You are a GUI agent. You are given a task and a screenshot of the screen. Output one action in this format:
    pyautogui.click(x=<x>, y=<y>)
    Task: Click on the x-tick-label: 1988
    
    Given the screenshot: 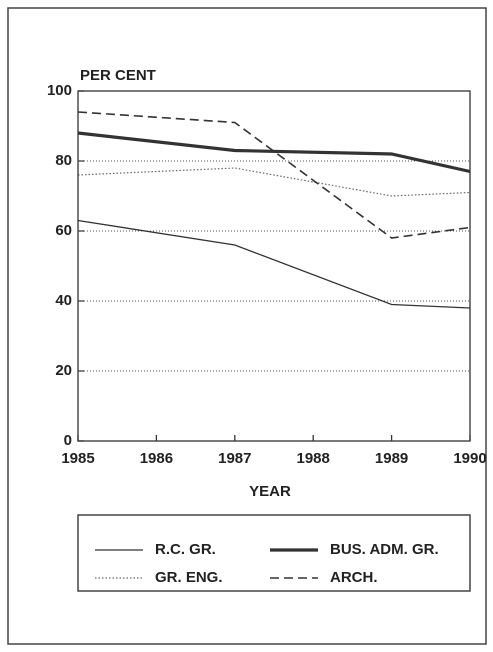 What is the action you would take?
    pyautogui.click(x=313, y=458)
    